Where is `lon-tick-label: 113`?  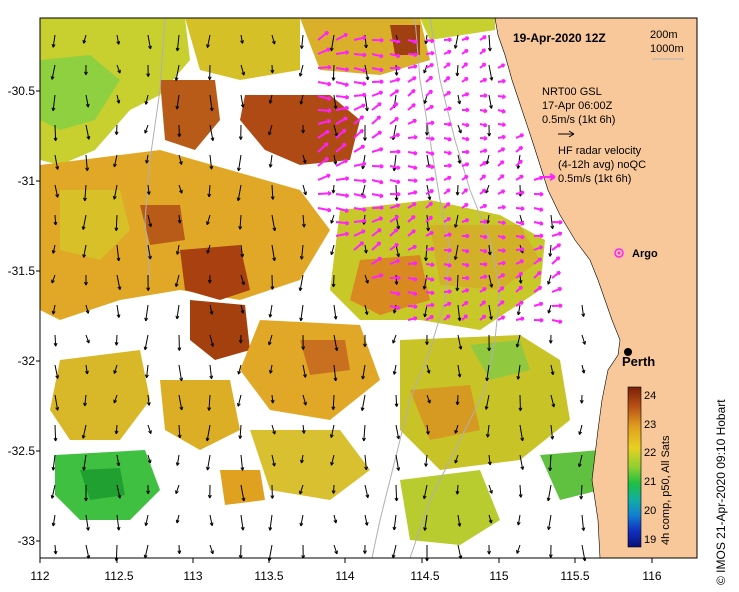
lon-tick-label: 113 is located at coordinates (192, 576).